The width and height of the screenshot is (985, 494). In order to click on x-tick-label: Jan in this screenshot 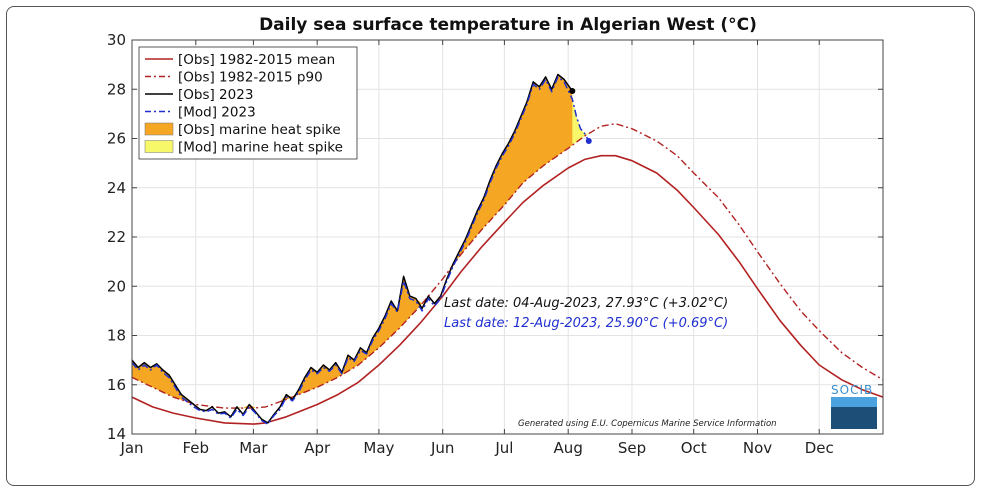, I will do `click(131, 448)`.